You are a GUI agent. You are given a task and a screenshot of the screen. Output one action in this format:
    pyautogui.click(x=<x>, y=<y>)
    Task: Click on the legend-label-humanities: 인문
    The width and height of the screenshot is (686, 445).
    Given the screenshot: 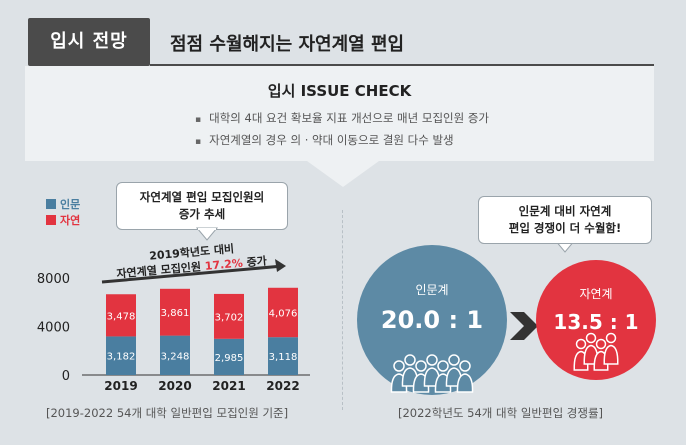 What is the action you would take?
    pyautogui.click(x=70, y=204)
    